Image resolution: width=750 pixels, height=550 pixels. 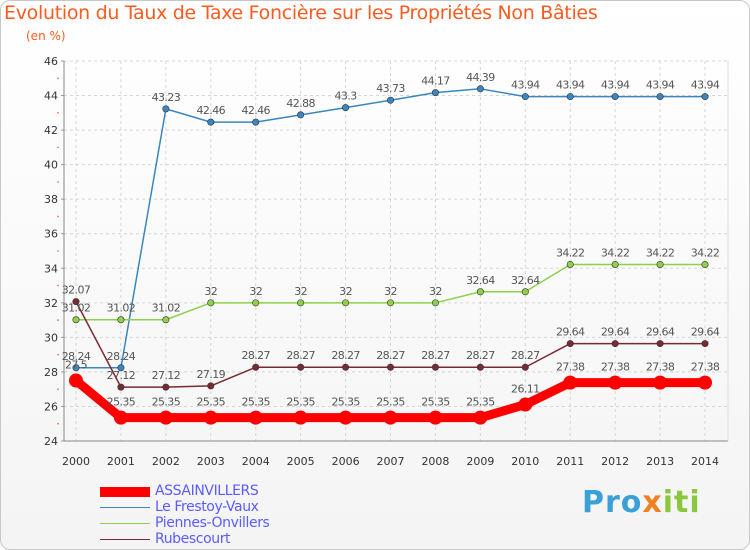 I want to click on data-label-le-frestoy-vaux: 44.17, so click(x=435, y=81).